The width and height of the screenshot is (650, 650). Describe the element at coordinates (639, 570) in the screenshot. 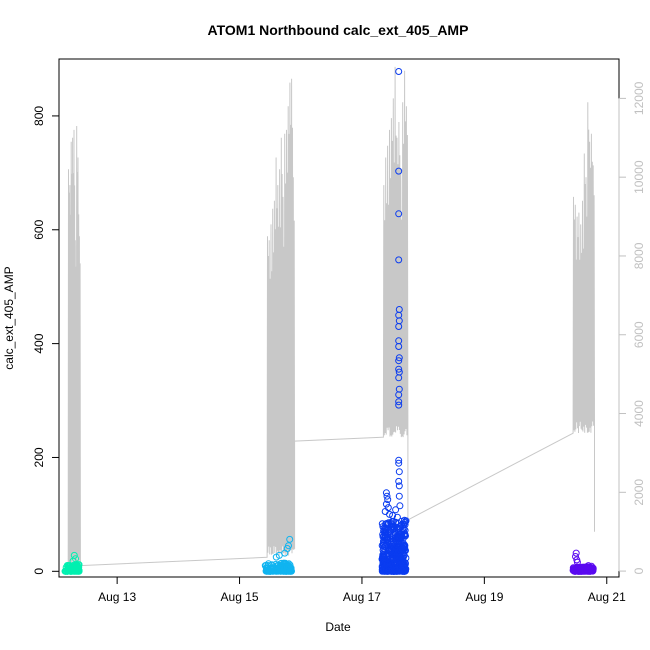

I see `y2-tick-label: 0` at that location.